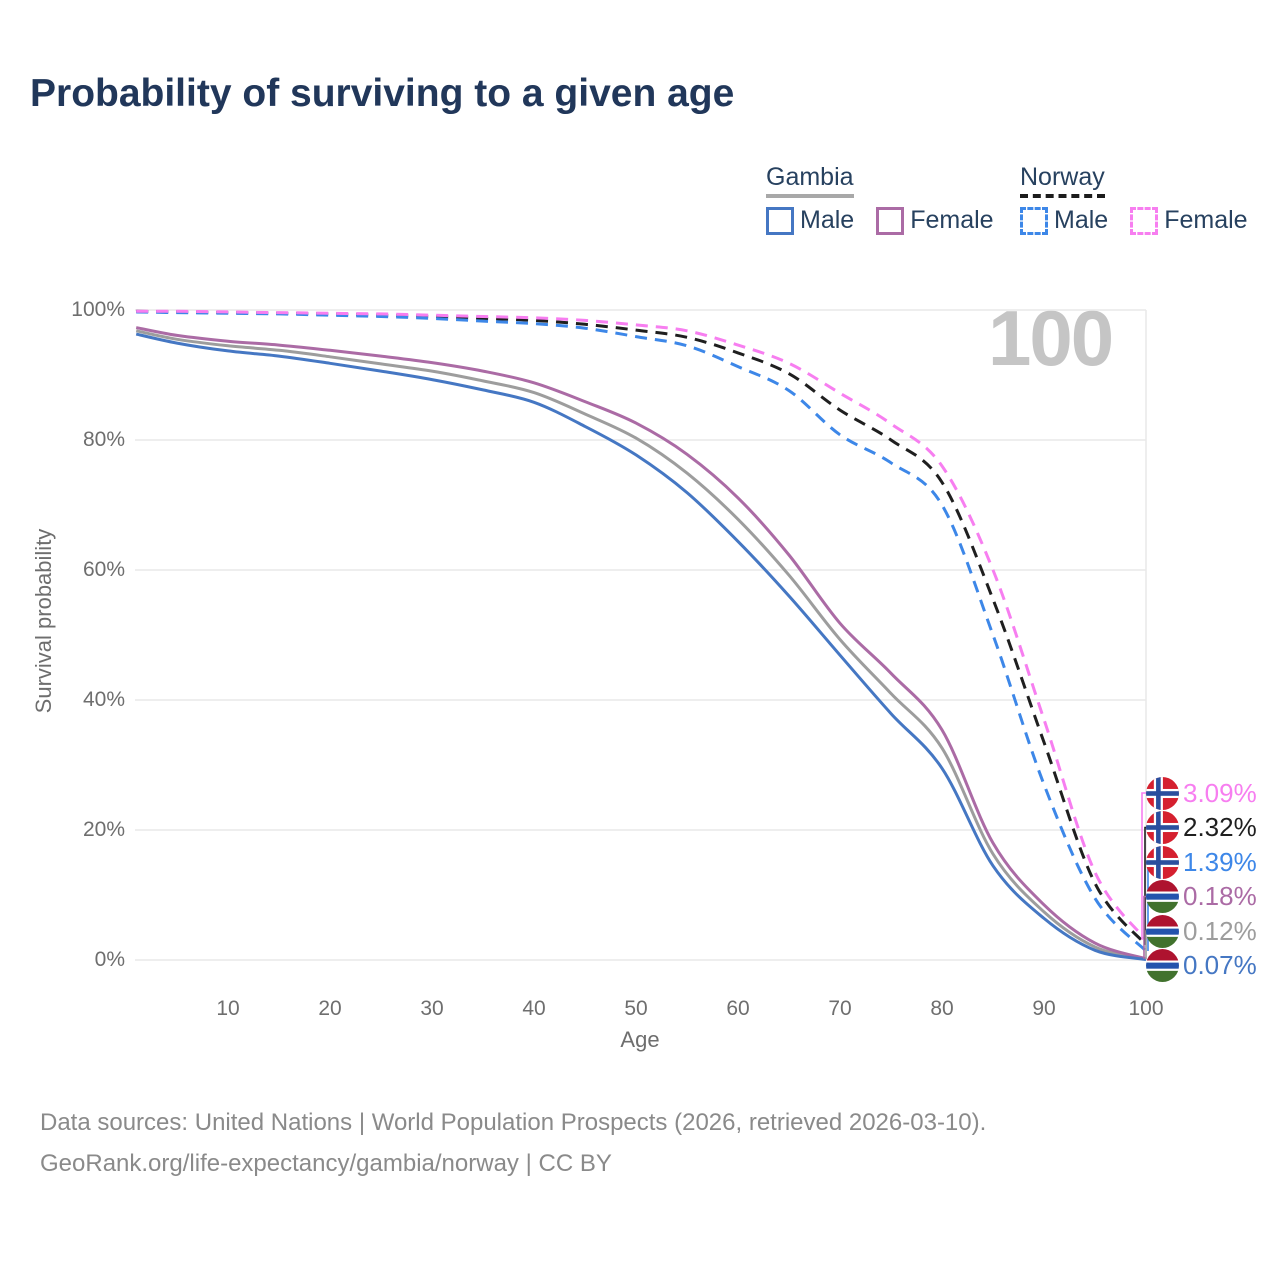  What do you see at coordinates (103, 829) in the screenshot?
I see `y-tick-label: 20%` at bounding box center [103, 829].